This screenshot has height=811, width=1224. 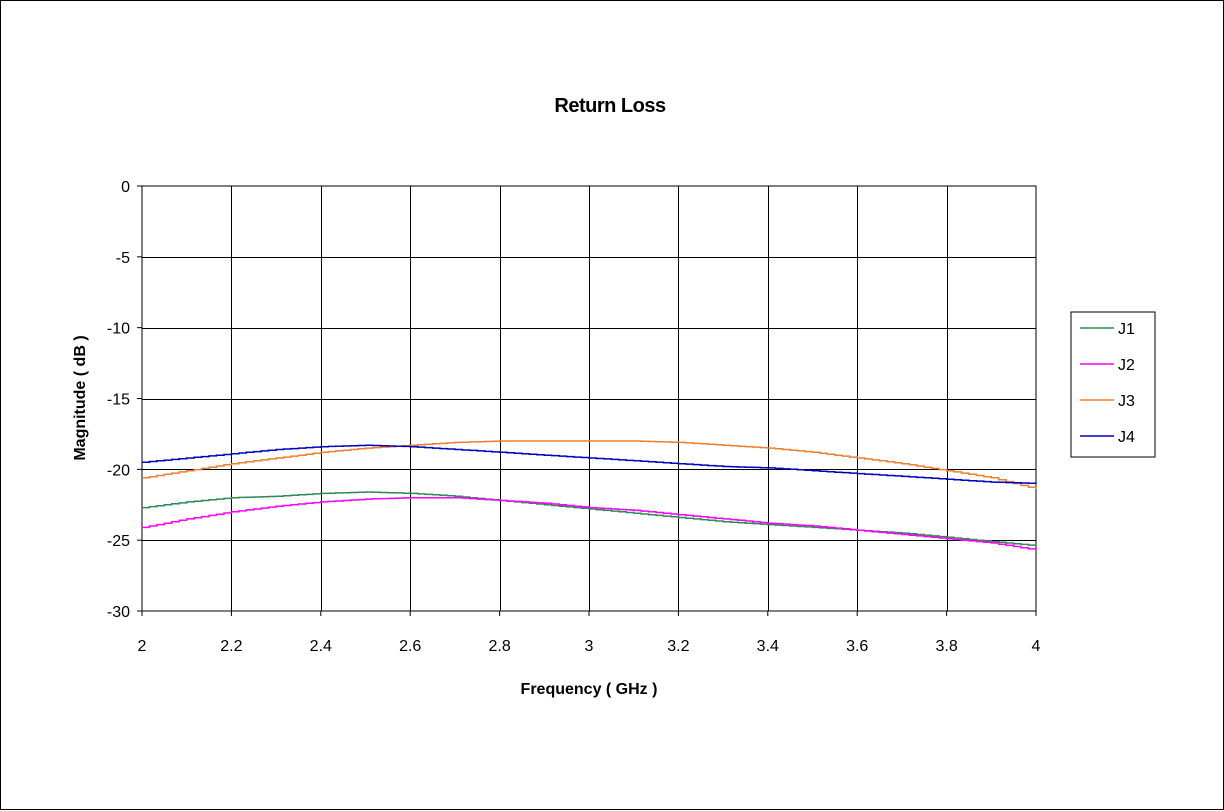 What do you see at coordinates (118, 541) in the screenshot?
I see `y-tick-label: -25` at bounding box center [118, 541].